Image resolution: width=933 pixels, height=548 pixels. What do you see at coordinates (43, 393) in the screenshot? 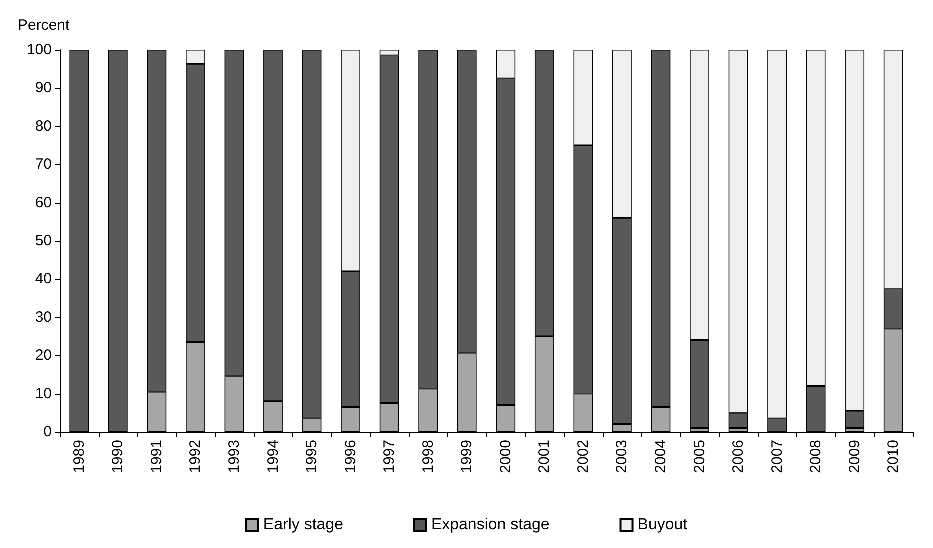
I see `y-tick-label: 10` at bounding box center [43, 393].